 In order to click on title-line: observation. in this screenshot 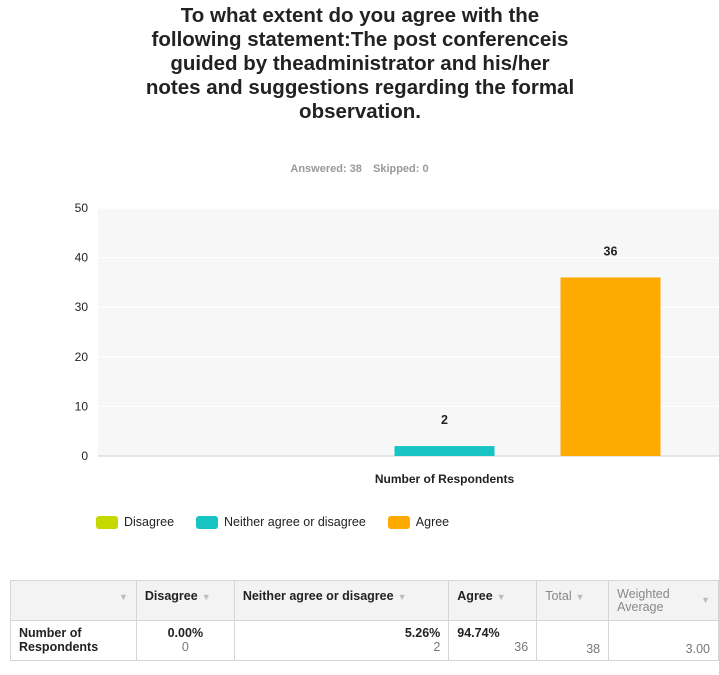, I will do `click(360, 111)`.